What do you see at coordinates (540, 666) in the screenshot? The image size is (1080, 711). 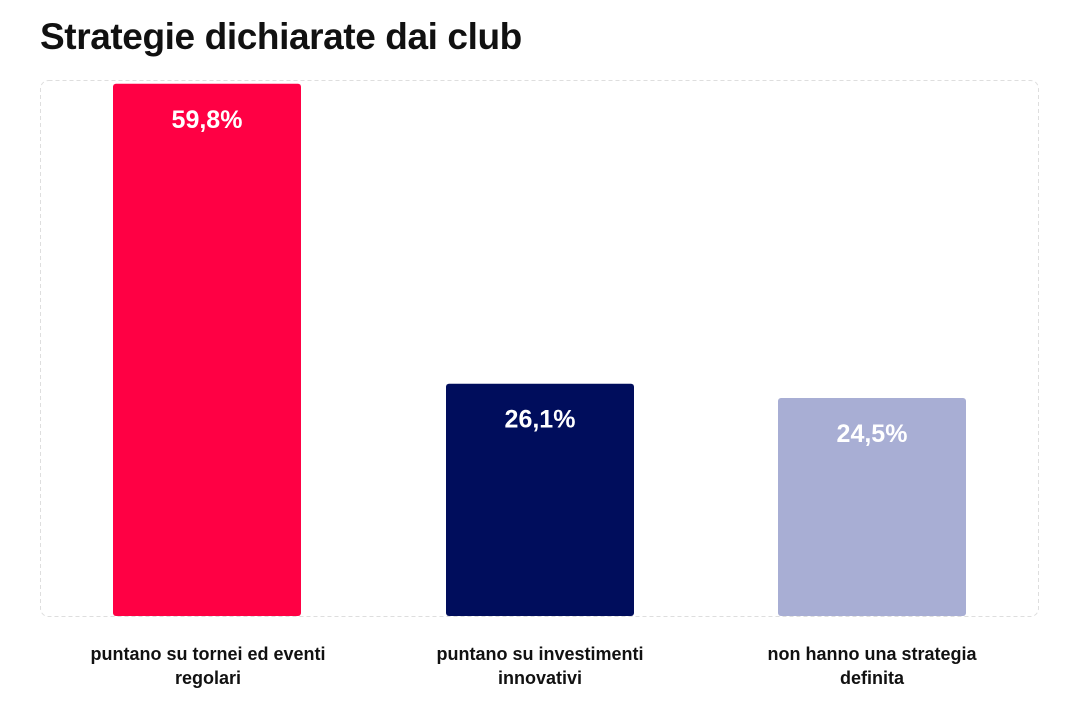 I see `category-label-investimenti: puntano su investimenti innovativi` at bounding box center [540, 666].